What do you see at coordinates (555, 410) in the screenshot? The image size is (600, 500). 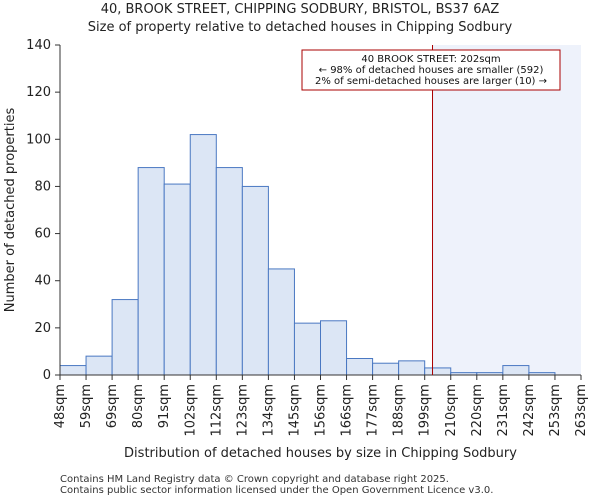 I see `x-tick-label: 253sqm` at bounding box center [555, 410].